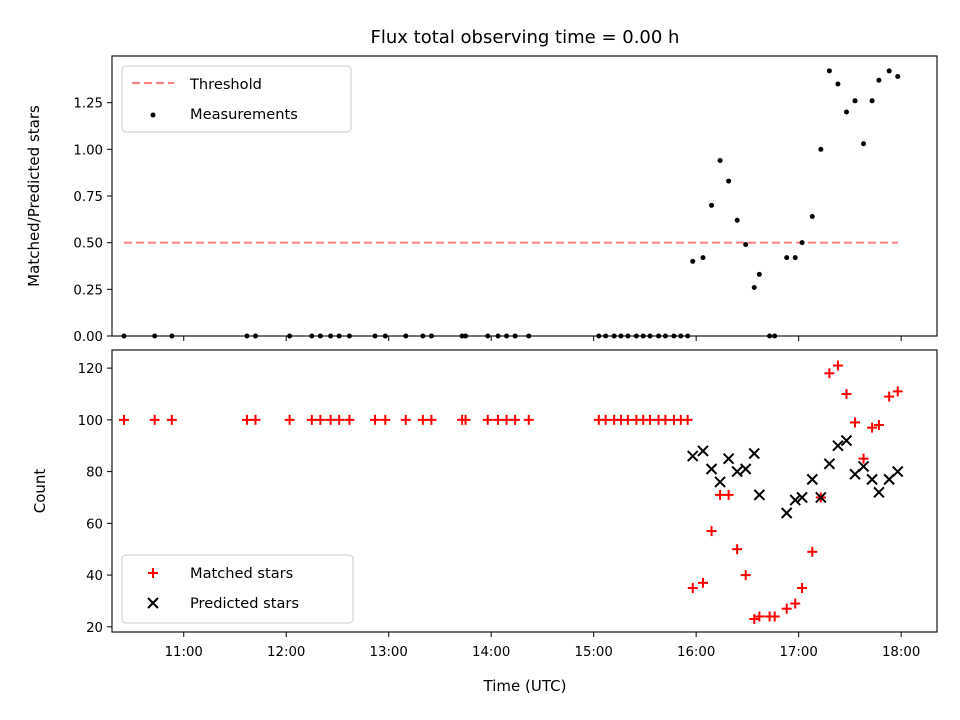 Image resolution: width=960 pixels, height=720 pixels. I want to click on legend-measurements-label: Measurements, so click(244, 114).